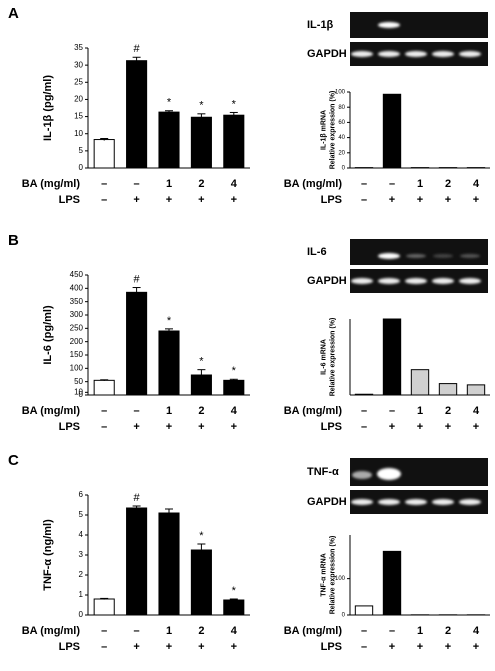 Image resolution: width=495 pixels, height=671 pixels. Describe the element at coordinates (78, 64) in the screenshot. I see `y-tick-label: 30` at that location.